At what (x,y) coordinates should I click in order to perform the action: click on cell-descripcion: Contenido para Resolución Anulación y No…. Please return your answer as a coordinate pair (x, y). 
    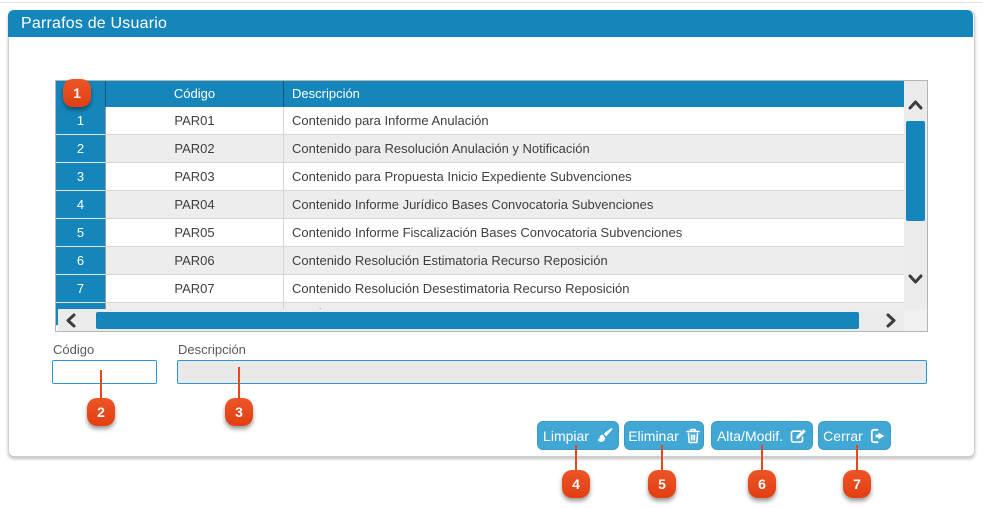
    Looking at the image, I should click on (595, 149).